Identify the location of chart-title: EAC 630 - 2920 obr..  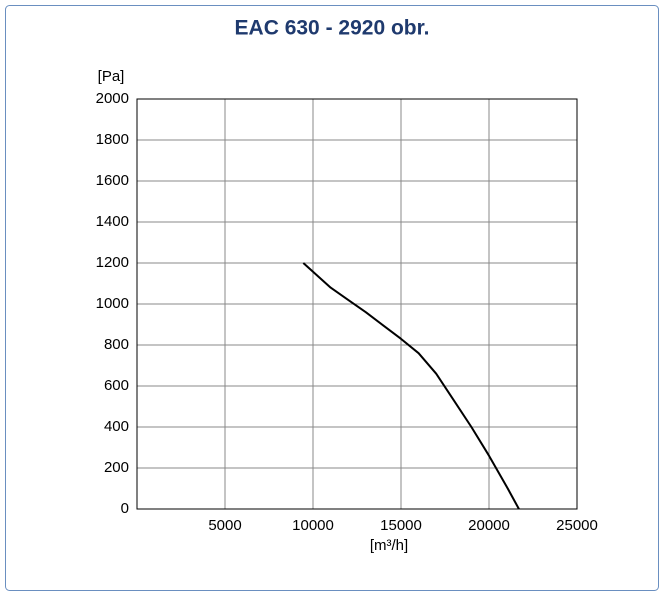
(332, 28).